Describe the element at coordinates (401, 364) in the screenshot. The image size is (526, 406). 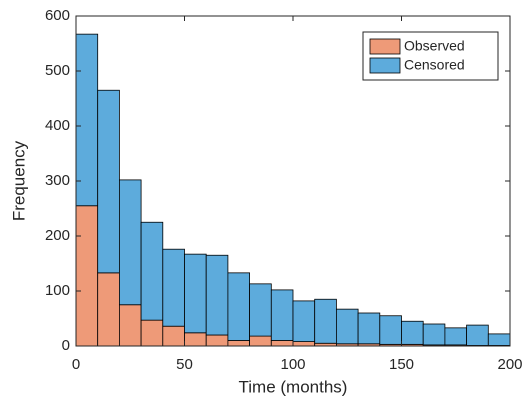
I see `x-tick-label: 150` at that location.